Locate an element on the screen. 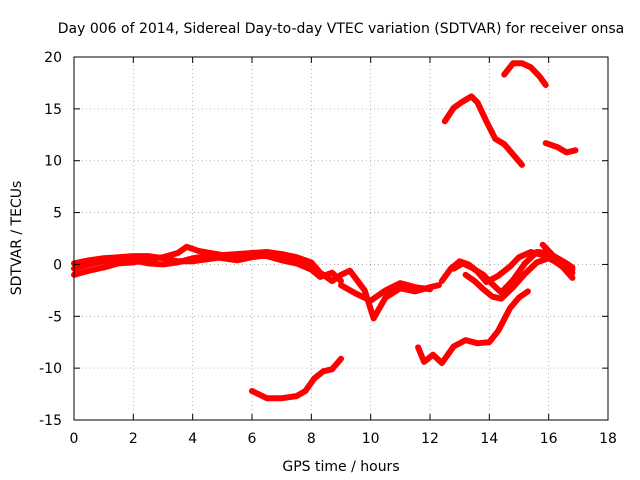 The image size is (640, 480). x-tick-label: 16 is located at coordinates (549, 439).